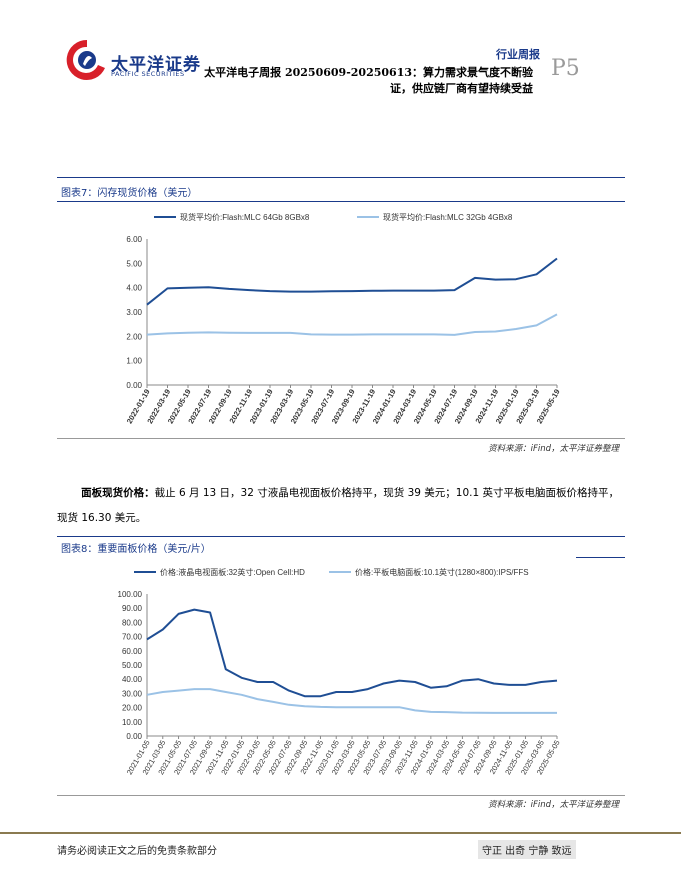 The image size is (681, 881). I want to click on y-tick-label-8: 40.00, so click(132, 679).